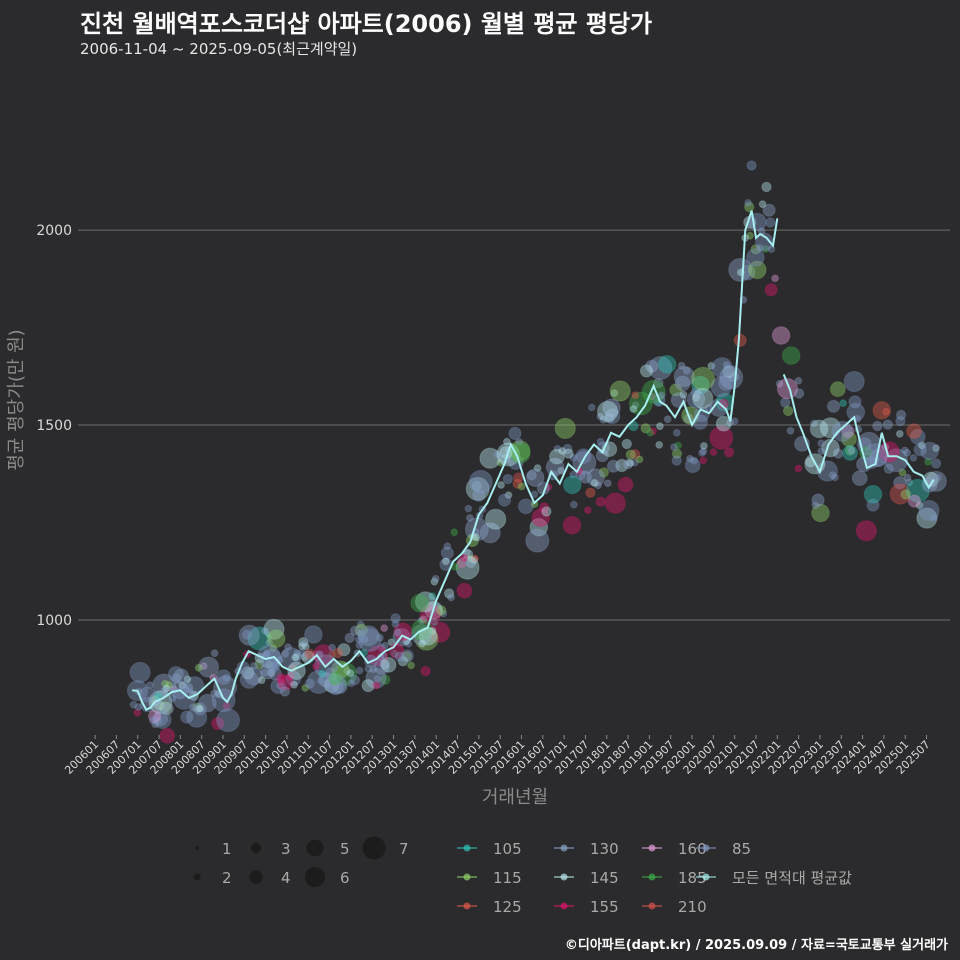  What do you see at coordinates (515, 797) in the screenshot?
I see `x-axis-label: 거래년월` at bounding box center [515, 797].